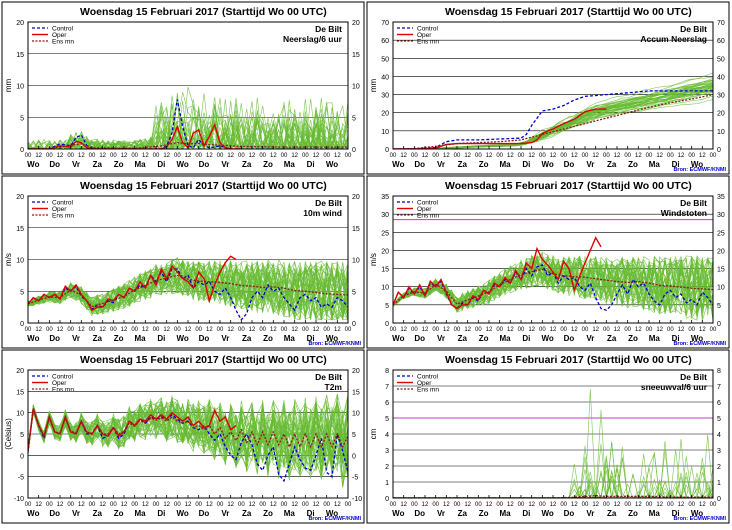 The height and width of the screenshot is (530, 732). I want to click on y-tick-label-left: 35, so click(385, 197).